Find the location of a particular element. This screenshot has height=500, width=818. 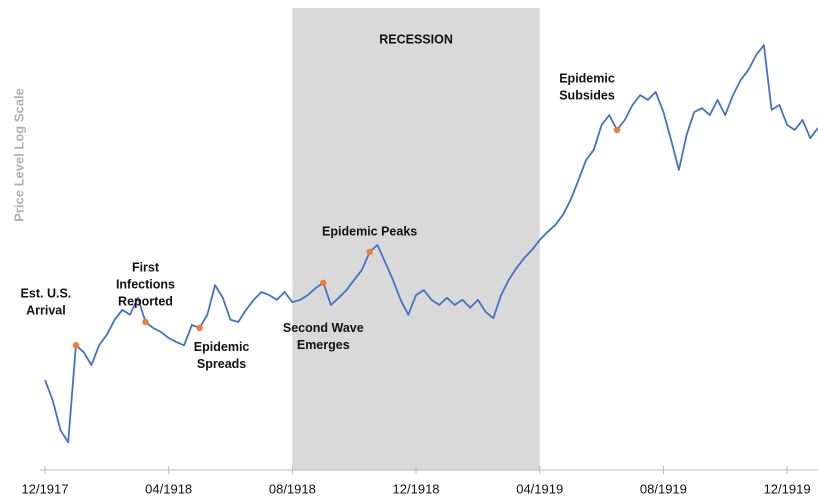

annotation: Emerges is located at coordinates (323, 345).